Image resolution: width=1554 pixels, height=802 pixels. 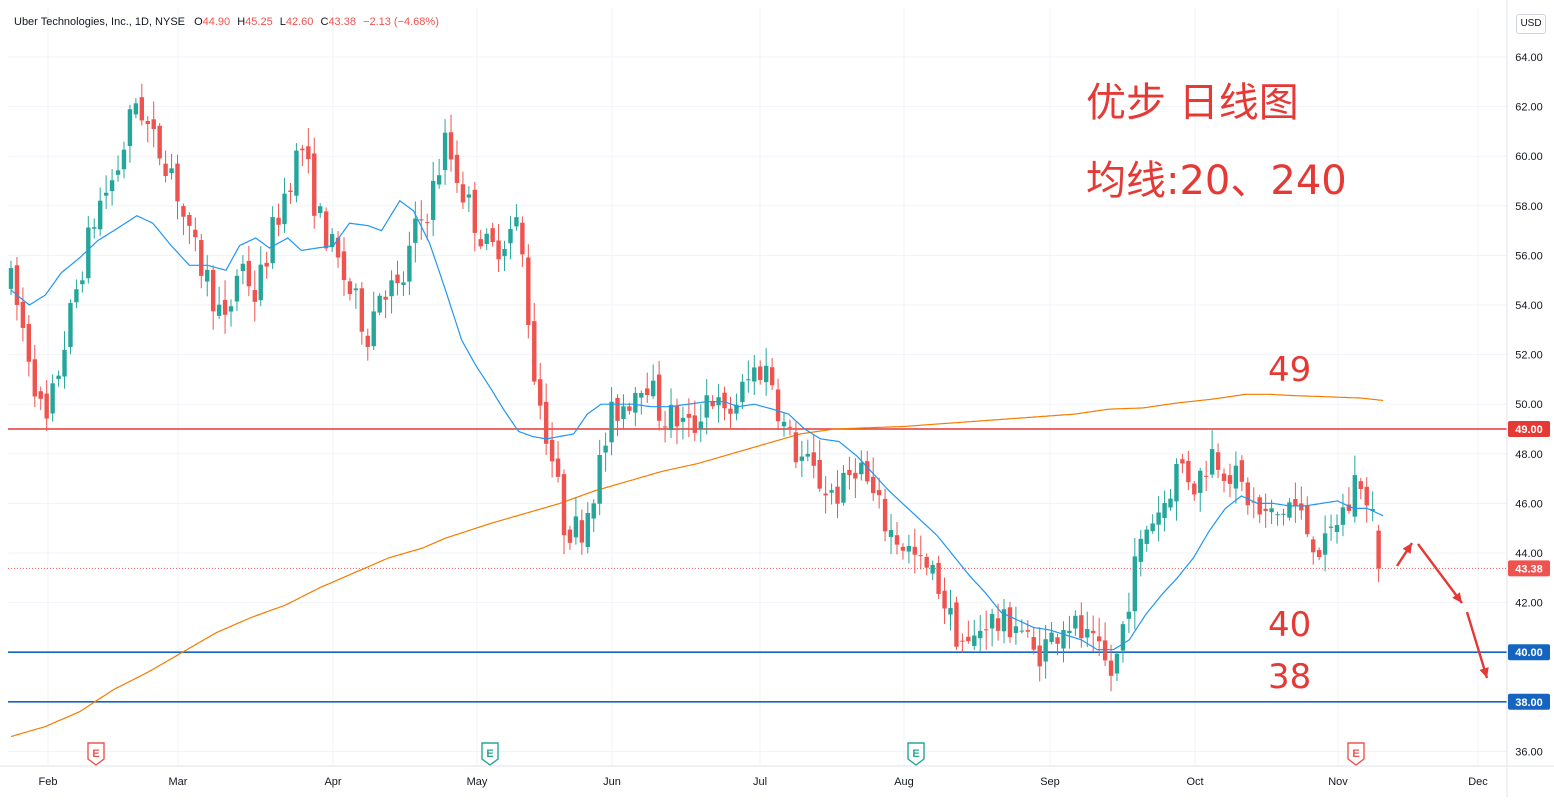 I want to click on earnings-badge, so click(x=916, y=754).